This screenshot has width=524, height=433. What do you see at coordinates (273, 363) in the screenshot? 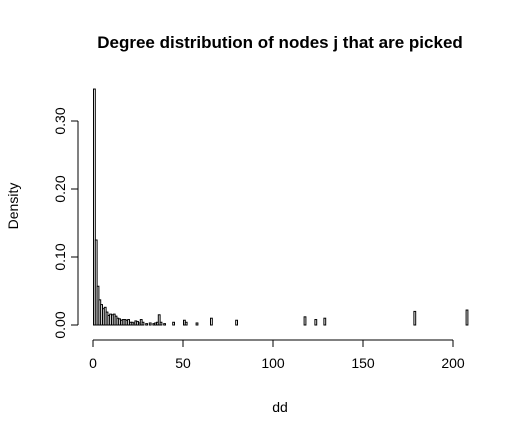
I see `x-tick-label: 100` at bounding box center [273, 363].